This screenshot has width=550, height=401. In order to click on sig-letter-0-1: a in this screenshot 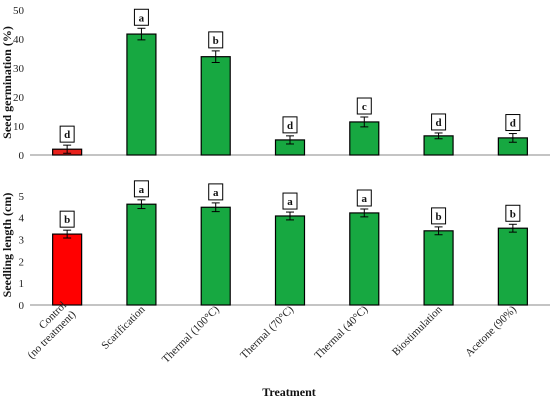, I will do `click(142, 18)`.